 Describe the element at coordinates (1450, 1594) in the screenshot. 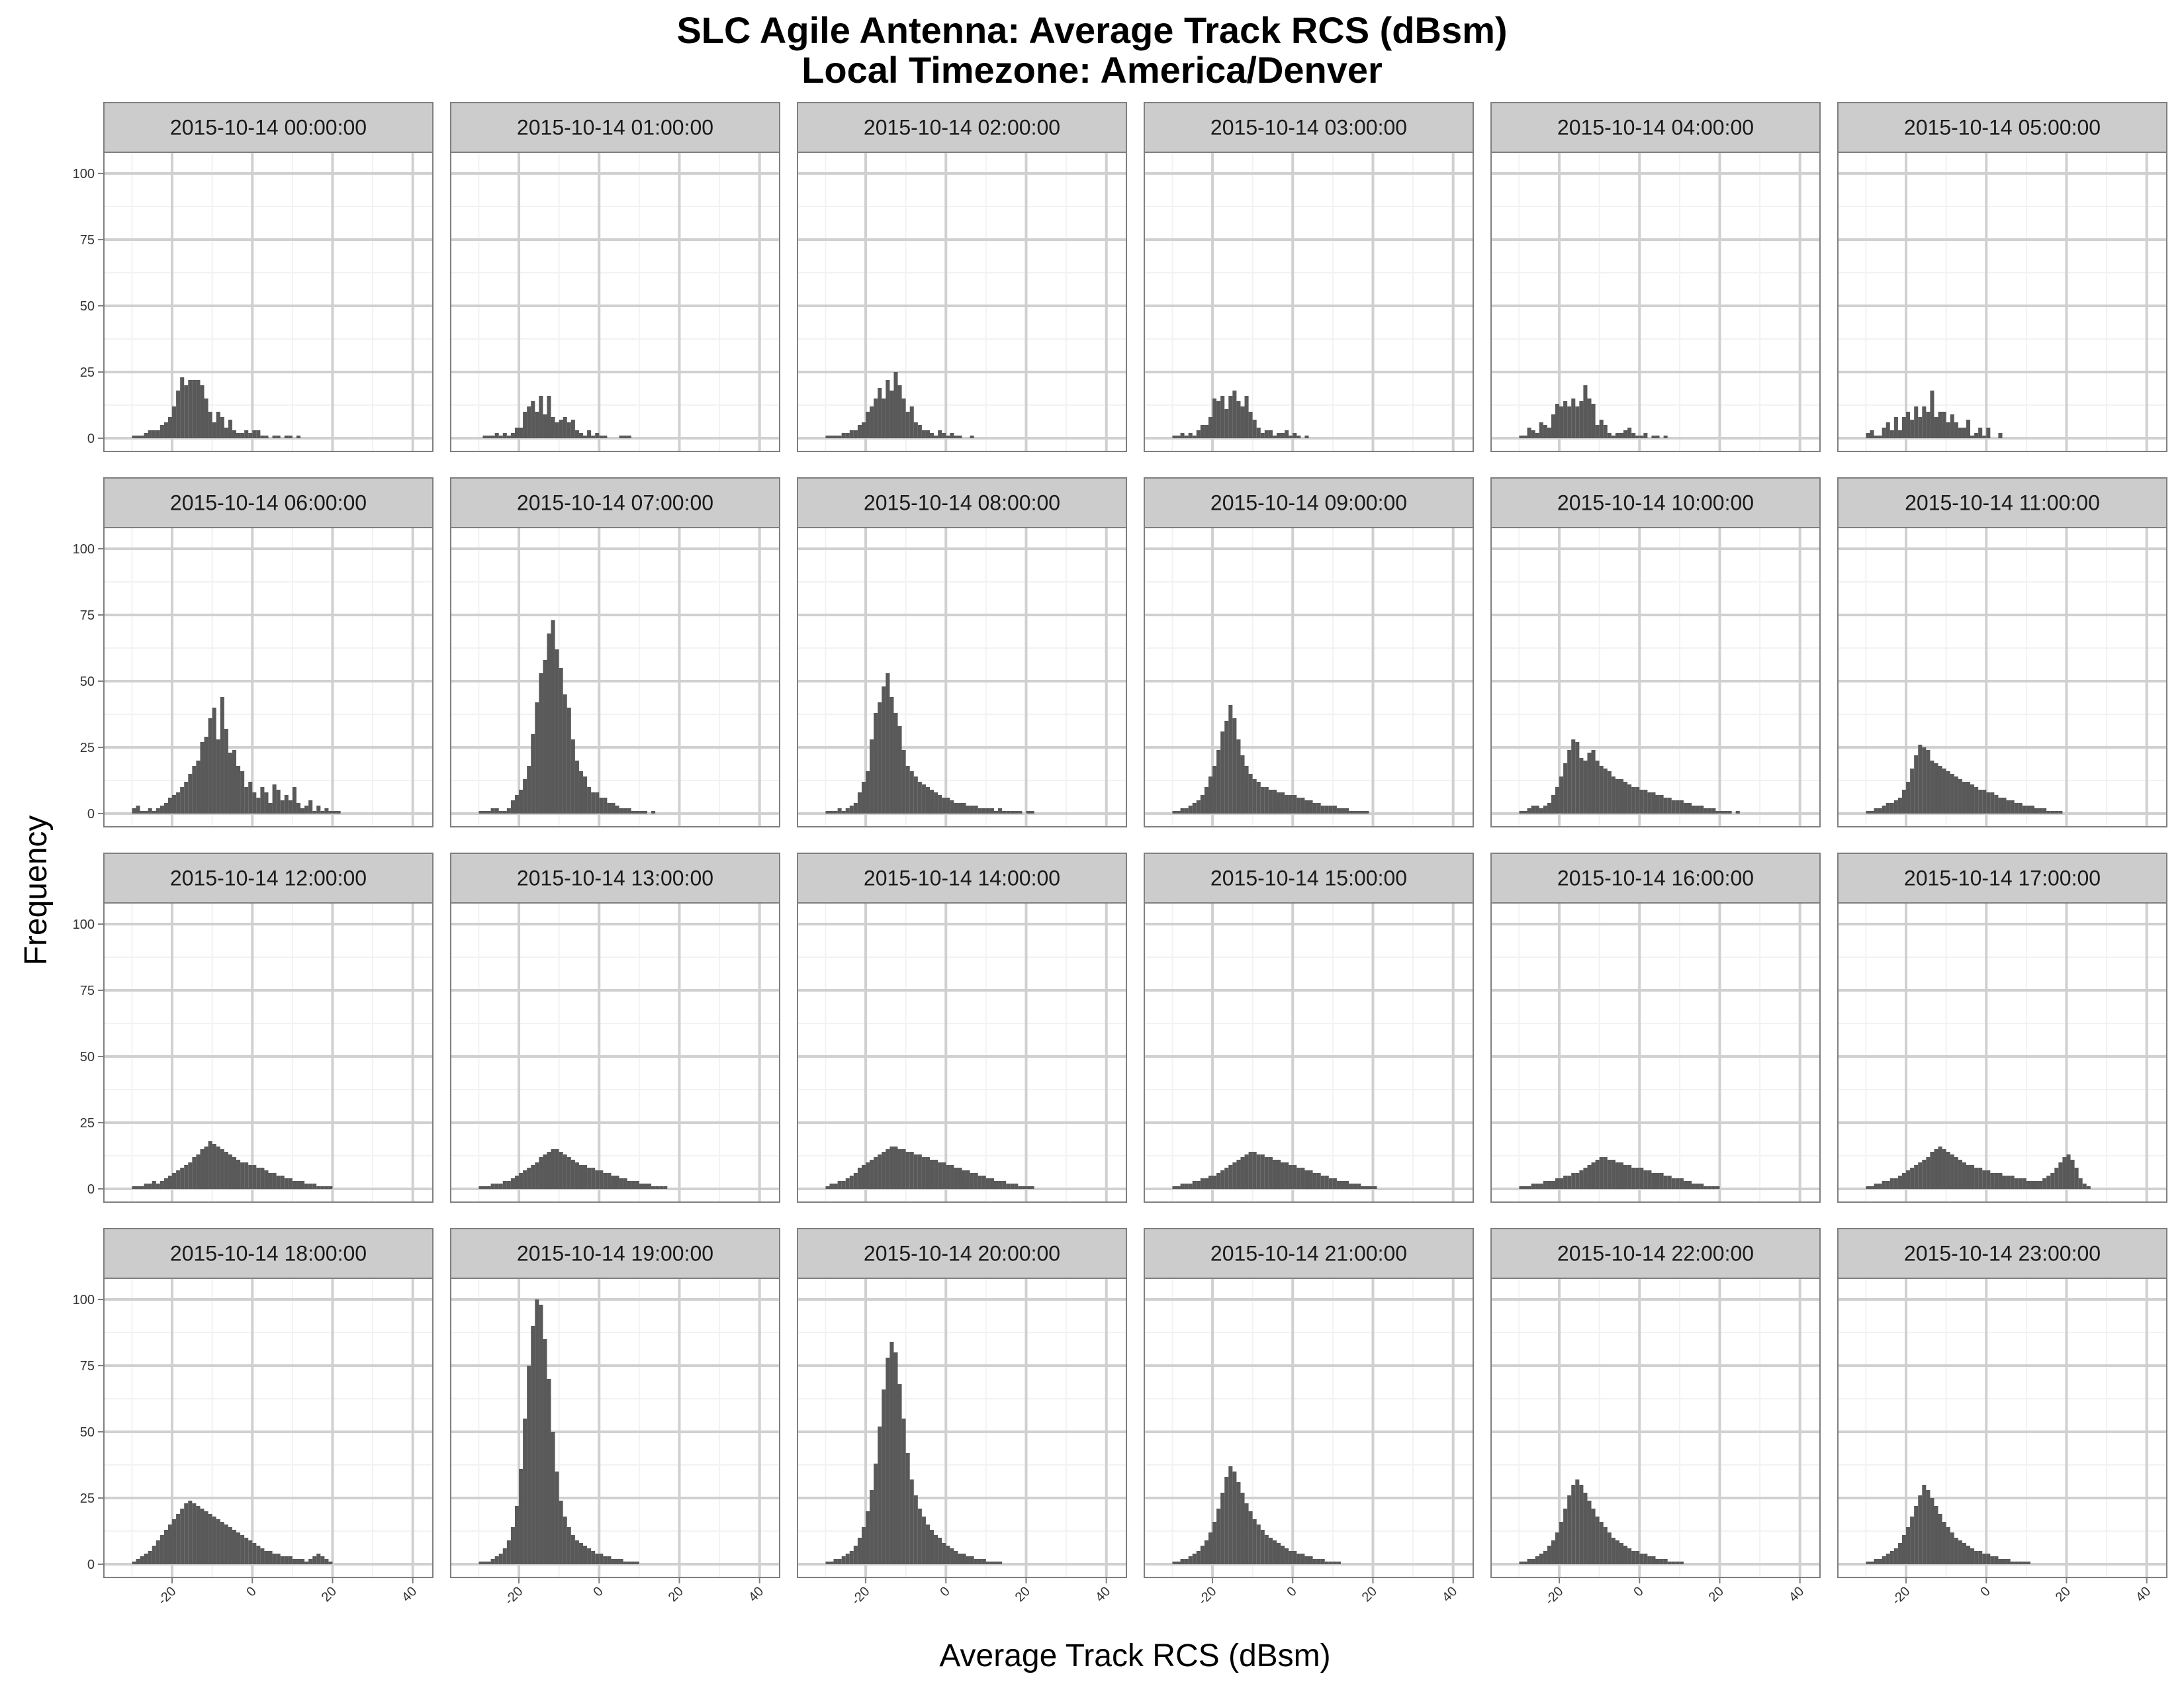

I see `x-tick-label: 40` at that location.